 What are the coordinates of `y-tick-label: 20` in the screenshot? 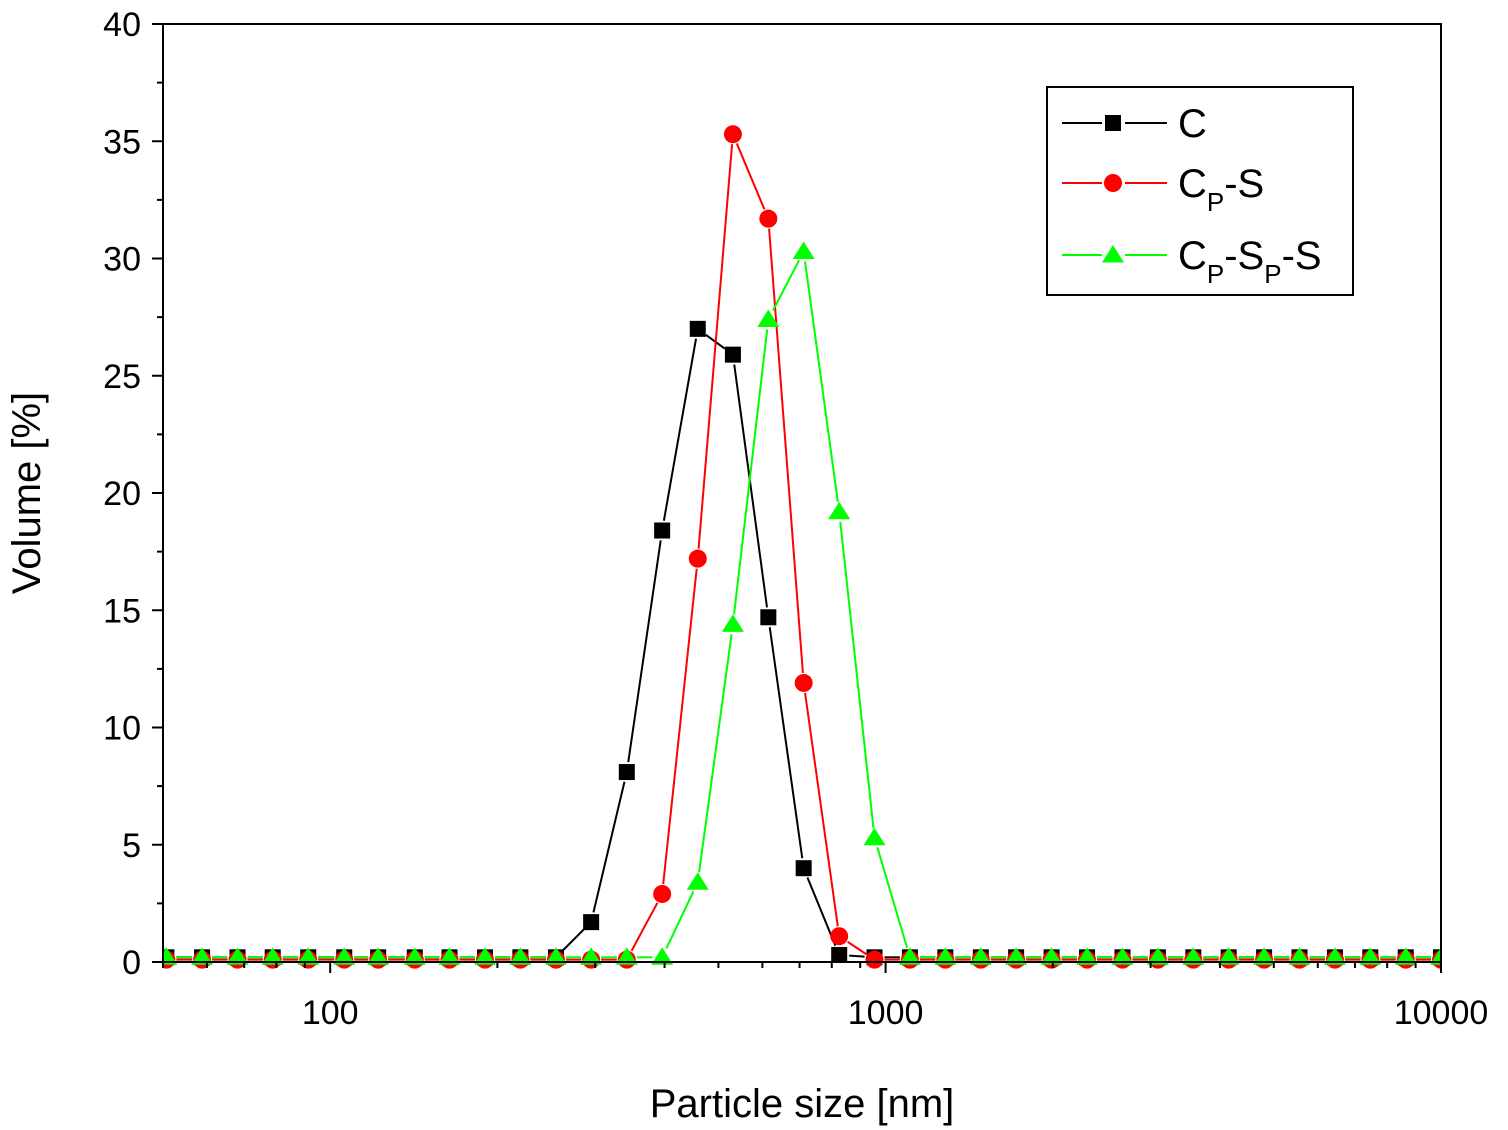 It's located at (122, 494).